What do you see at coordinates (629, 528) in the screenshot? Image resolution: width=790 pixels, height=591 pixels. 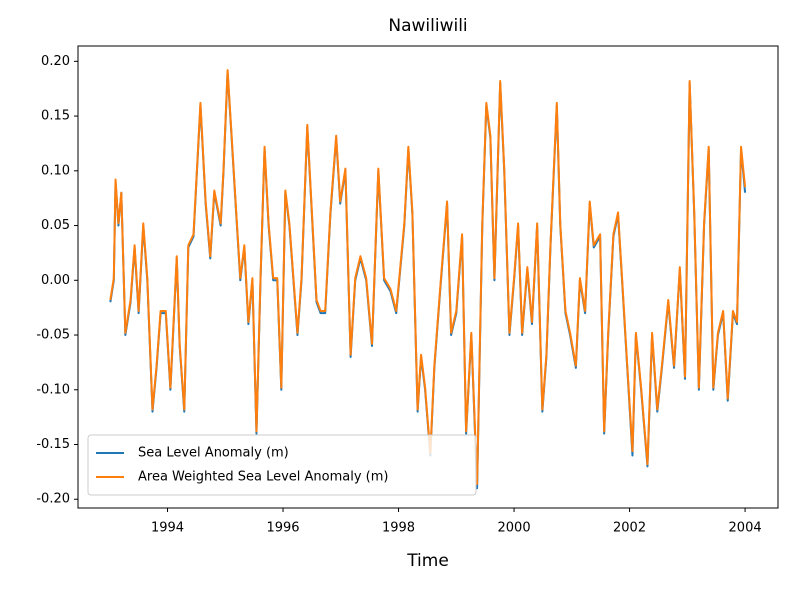 I see `x-tick-label: 2002` at bounding box center [629, 528].